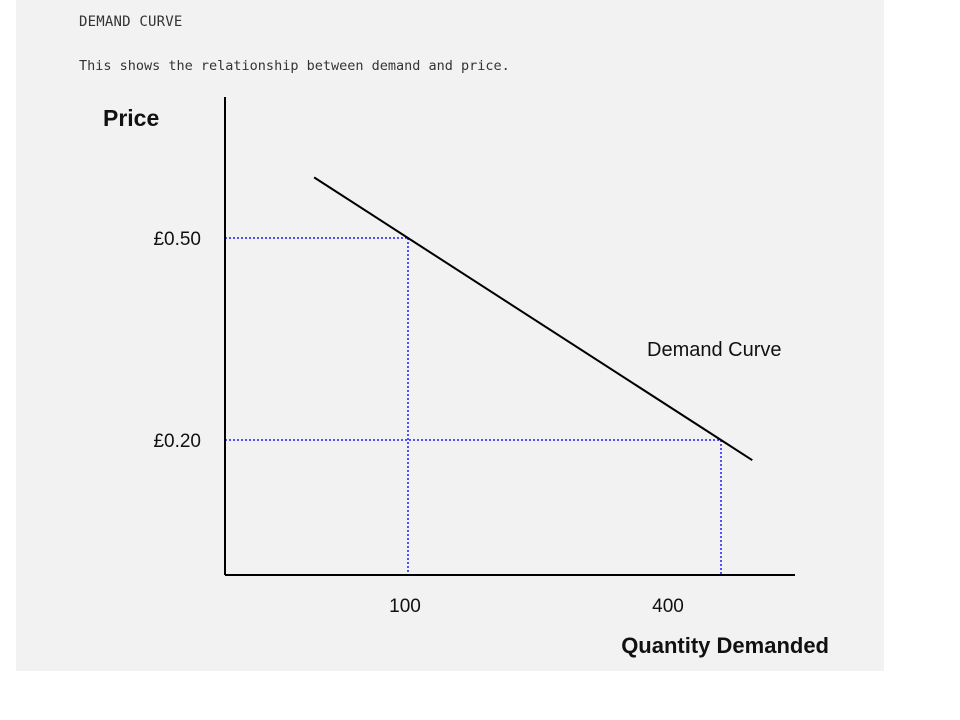  What do you see at coordinates (714, 350) in the screenshot?
I see `demand-curve-annotation: Demand Curve` at bounding box center [714, 350].